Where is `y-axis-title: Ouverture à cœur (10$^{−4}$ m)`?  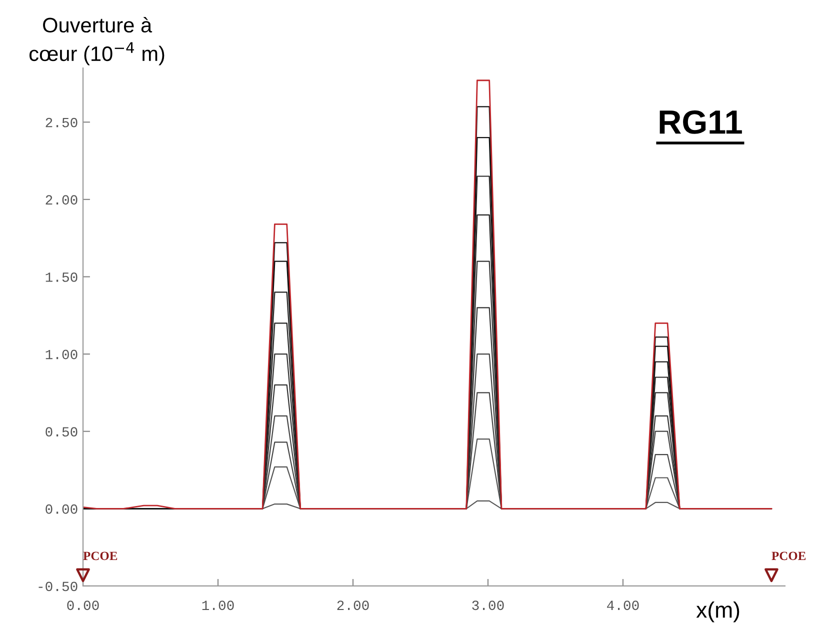 y-axis-title: Ouverture à cœur (10$^{−4}$ m) is located at coordinates (97, 41).